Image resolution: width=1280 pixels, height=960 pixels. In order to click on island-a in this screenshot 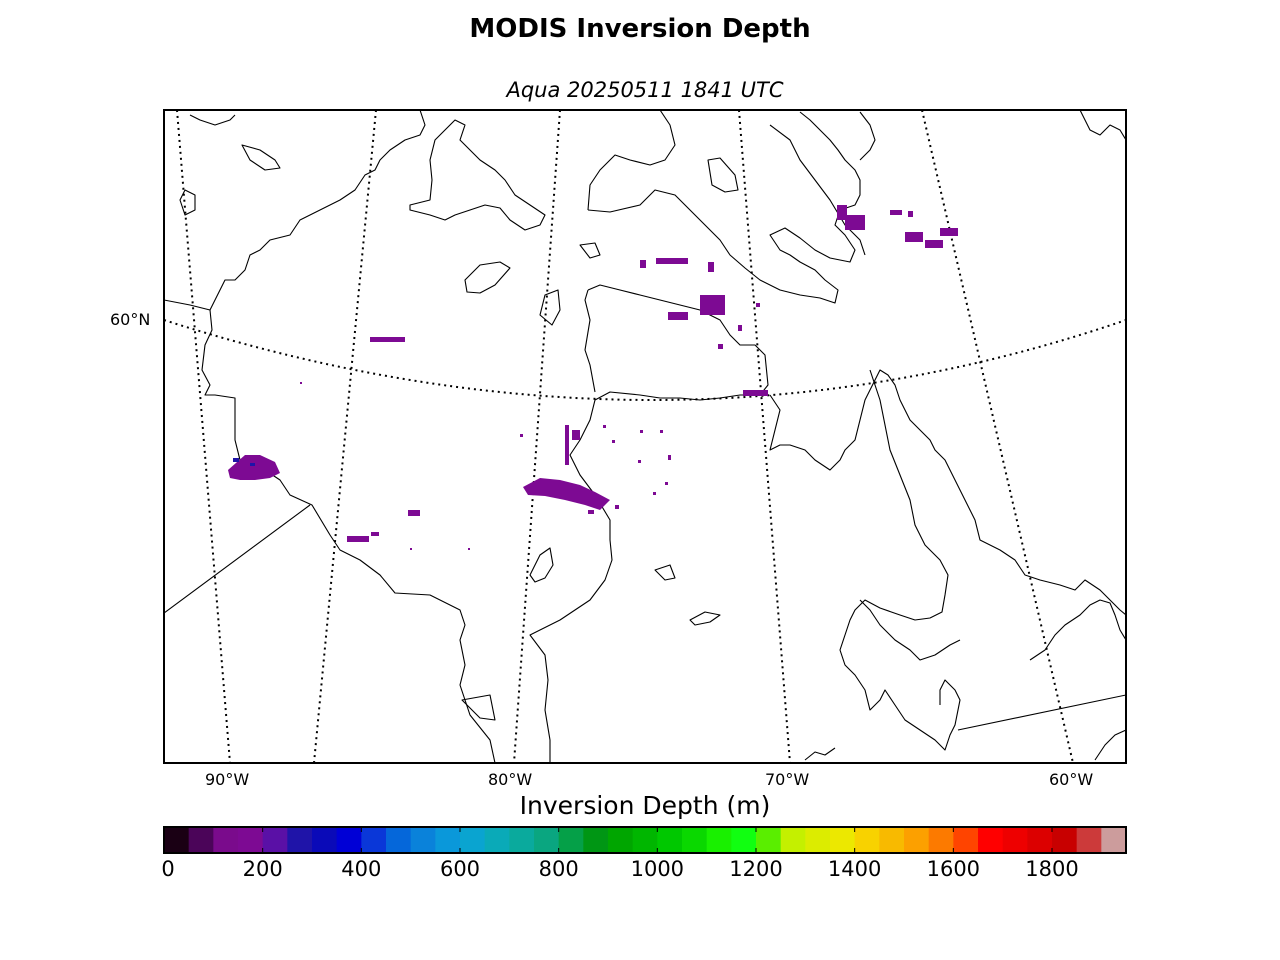, I will do `click(487, 277)`.